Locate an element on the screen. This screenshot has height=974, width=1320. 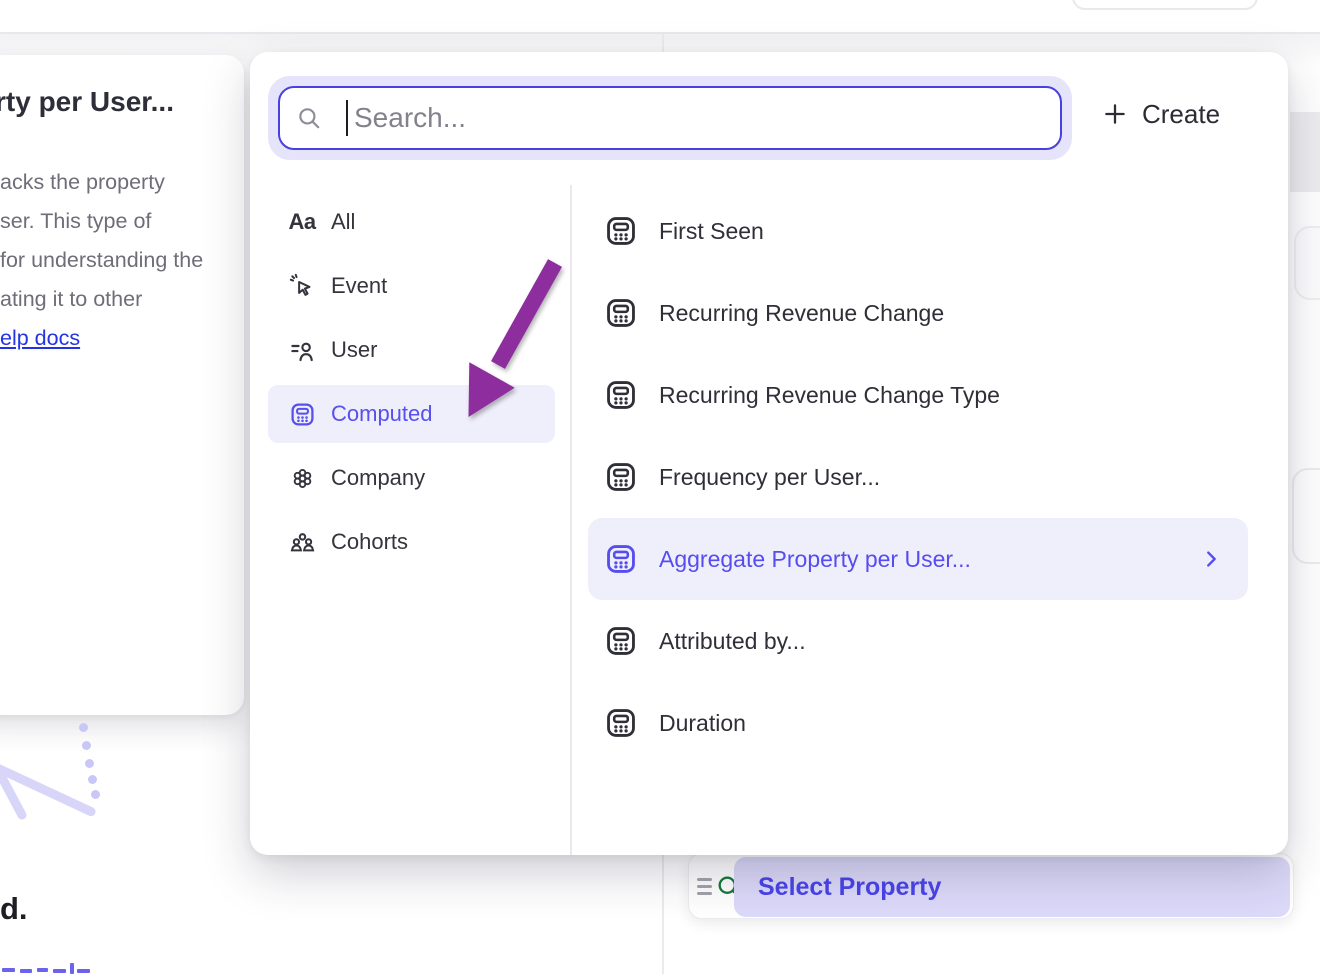
property-item-label: Duration is located at coordinates (702, 722).